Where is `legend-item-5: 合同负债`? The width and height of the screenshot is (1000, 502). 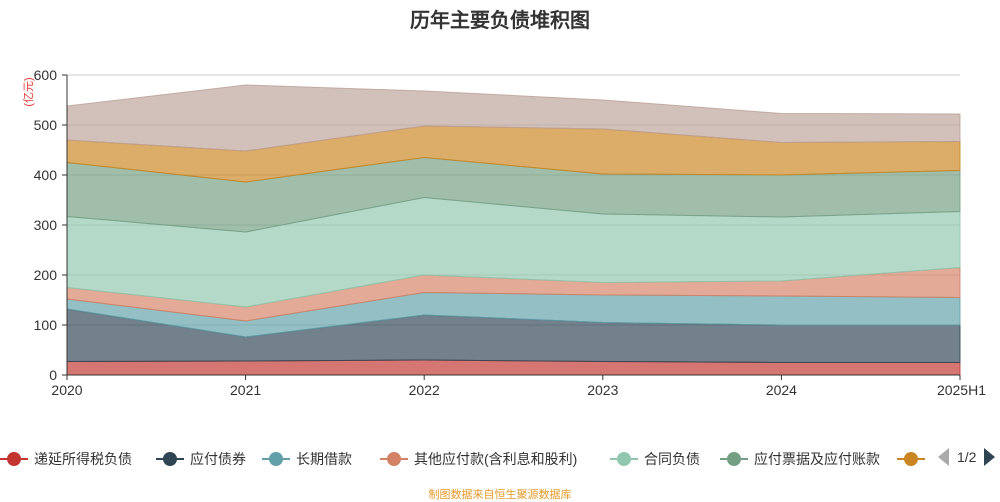
legend-item-5: 合同负债 is located at coordinates (655, 459).